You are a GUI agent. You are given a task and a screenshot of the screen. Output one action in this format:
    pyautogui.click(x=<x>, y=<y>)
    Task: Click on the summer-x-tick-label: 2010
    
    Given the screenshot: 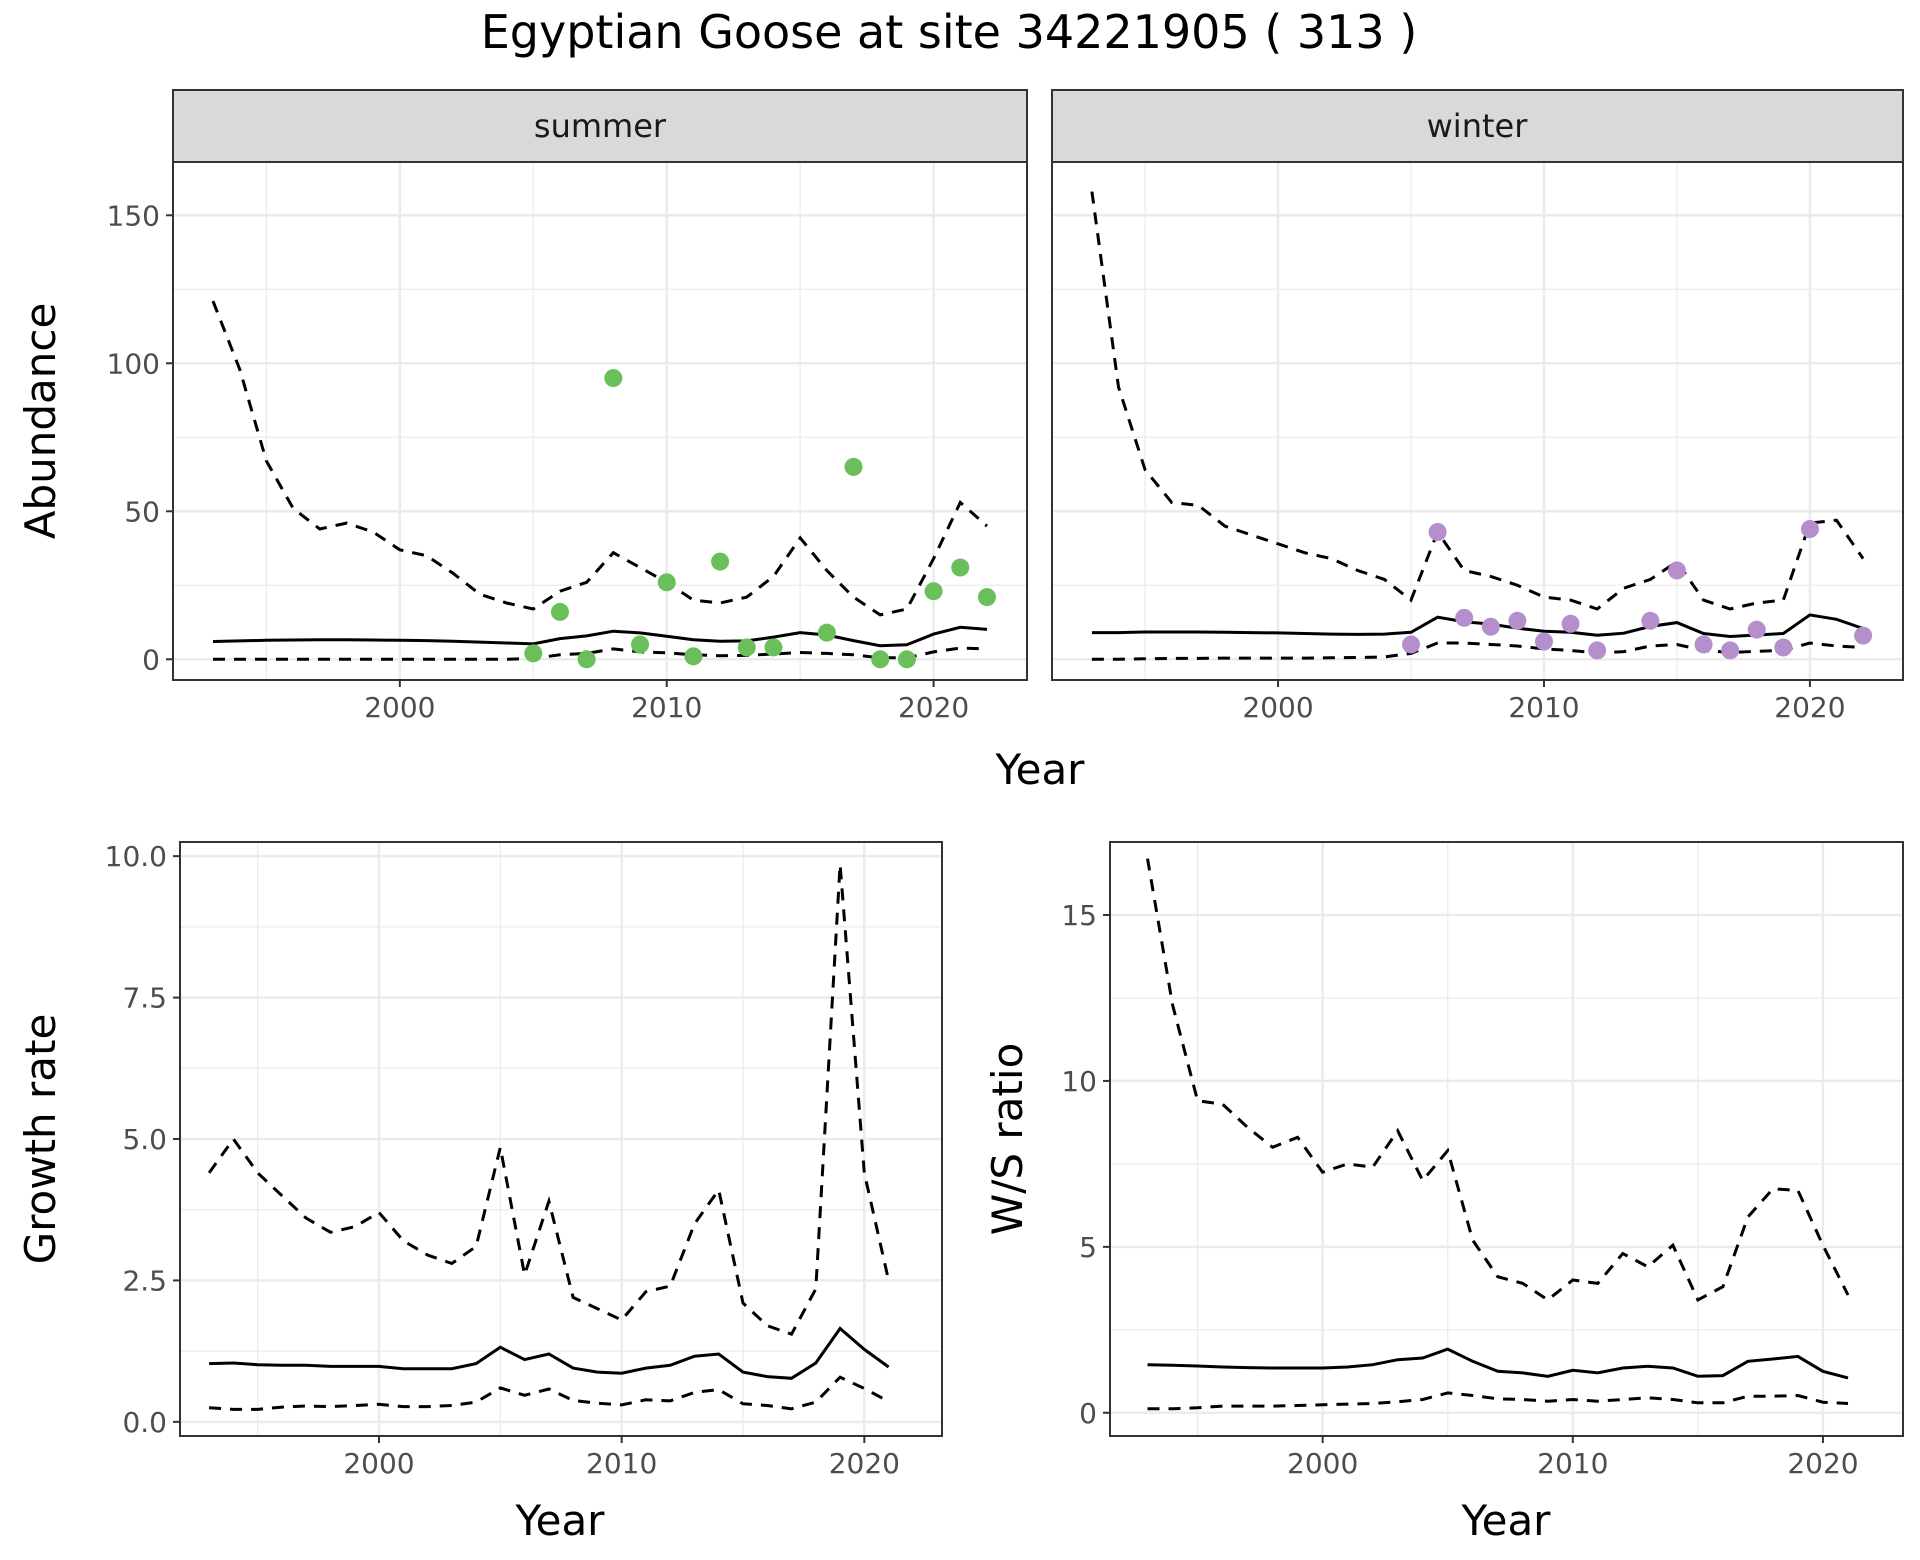 What is the action you would take?
    pyautogui.click(x=666, y=707)
    